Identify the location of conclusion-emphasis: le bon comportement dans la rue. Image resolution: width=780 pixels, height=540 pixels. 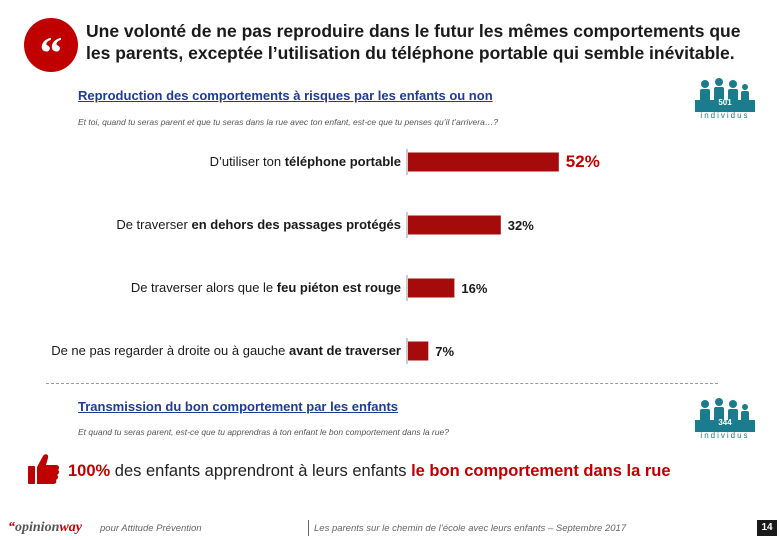
(541, 471).